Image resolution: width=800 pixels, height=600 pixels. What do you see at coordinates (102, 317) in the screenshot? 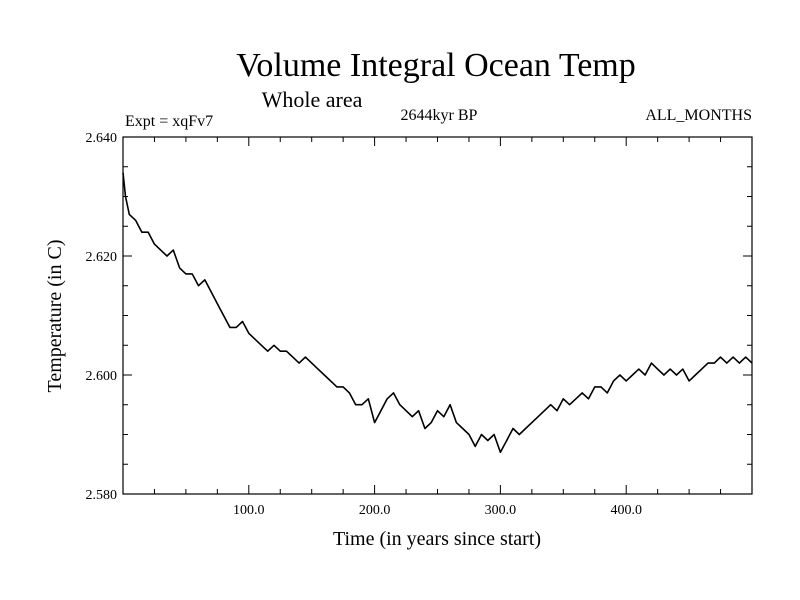
I see `y-tick-labels: 2.580 2.600 2.620 2.640` at bounding box center [102, 317].